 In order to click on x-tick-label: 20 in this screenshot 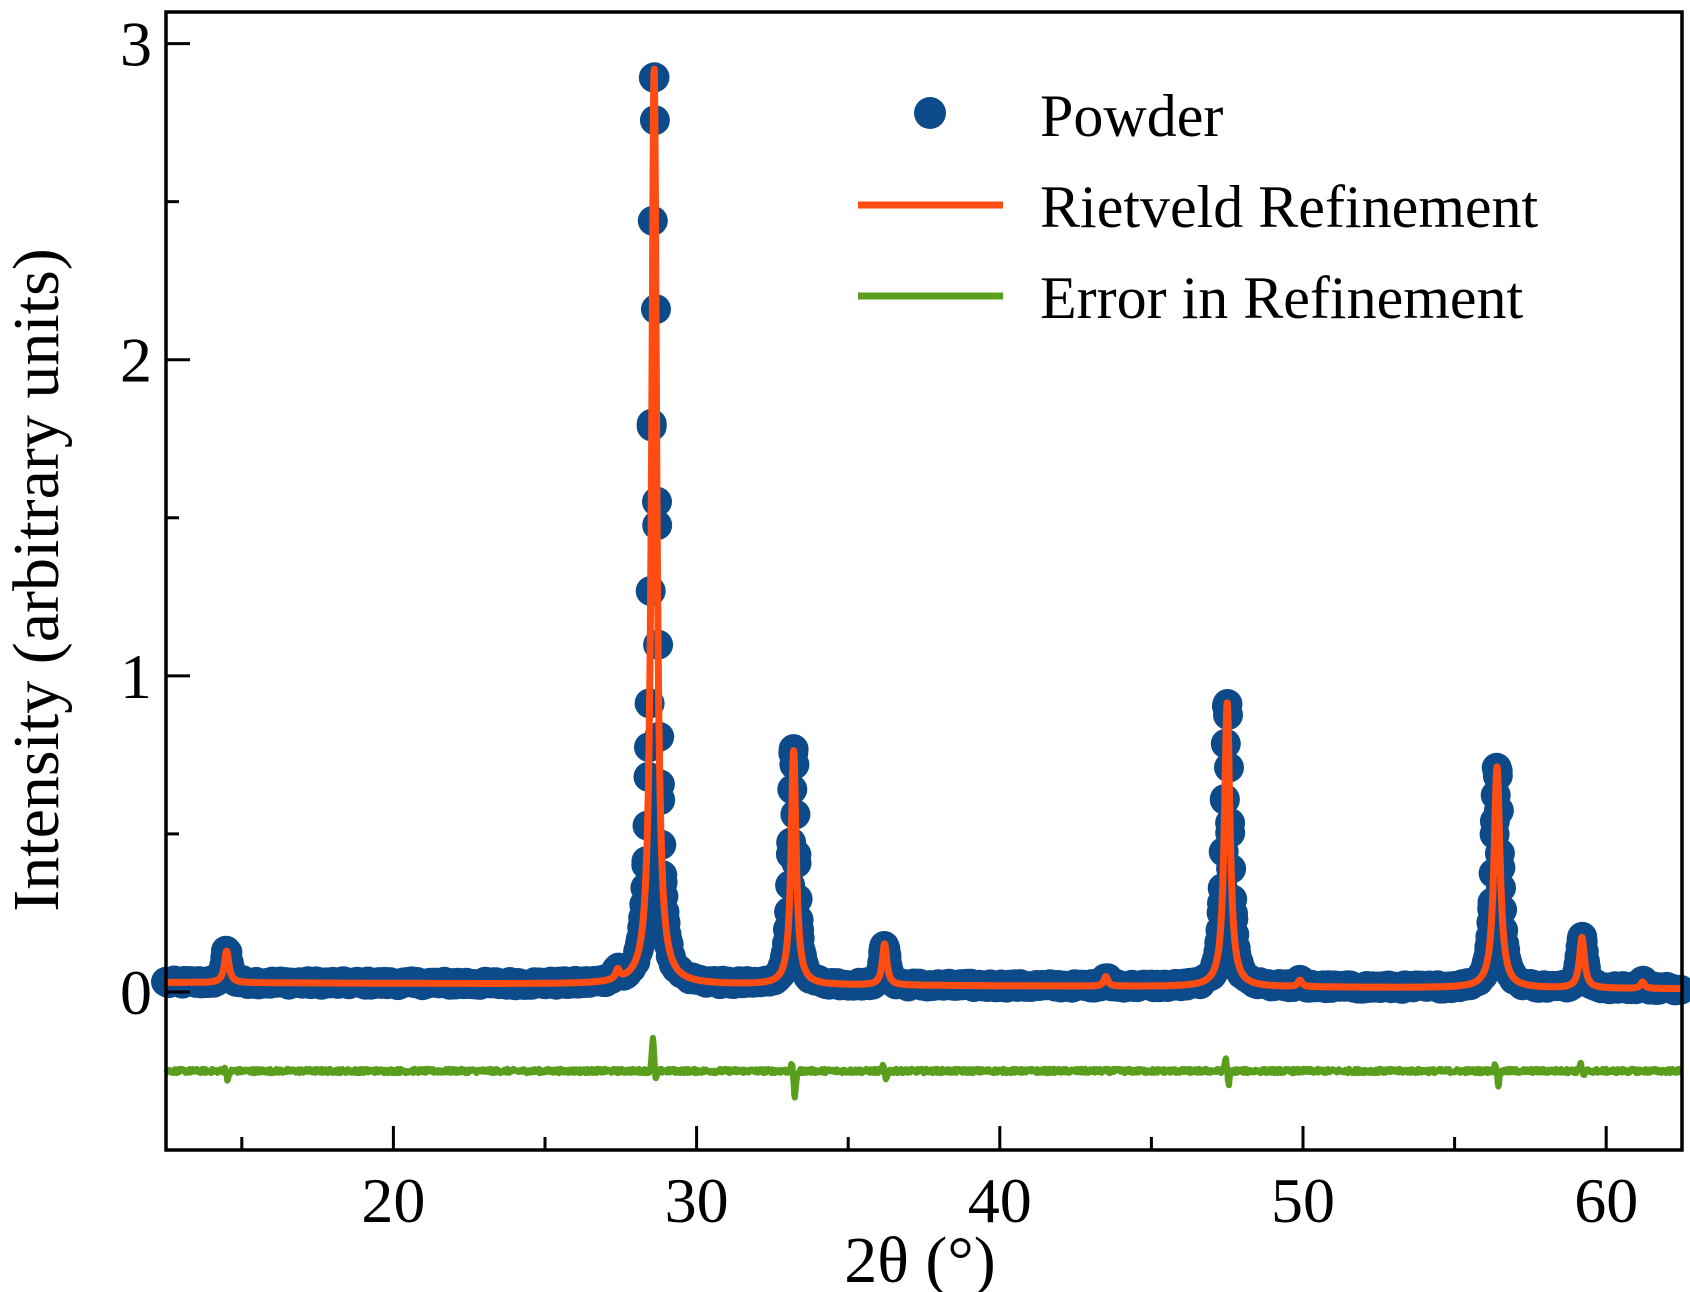, I will do `click(393, 1200)`.